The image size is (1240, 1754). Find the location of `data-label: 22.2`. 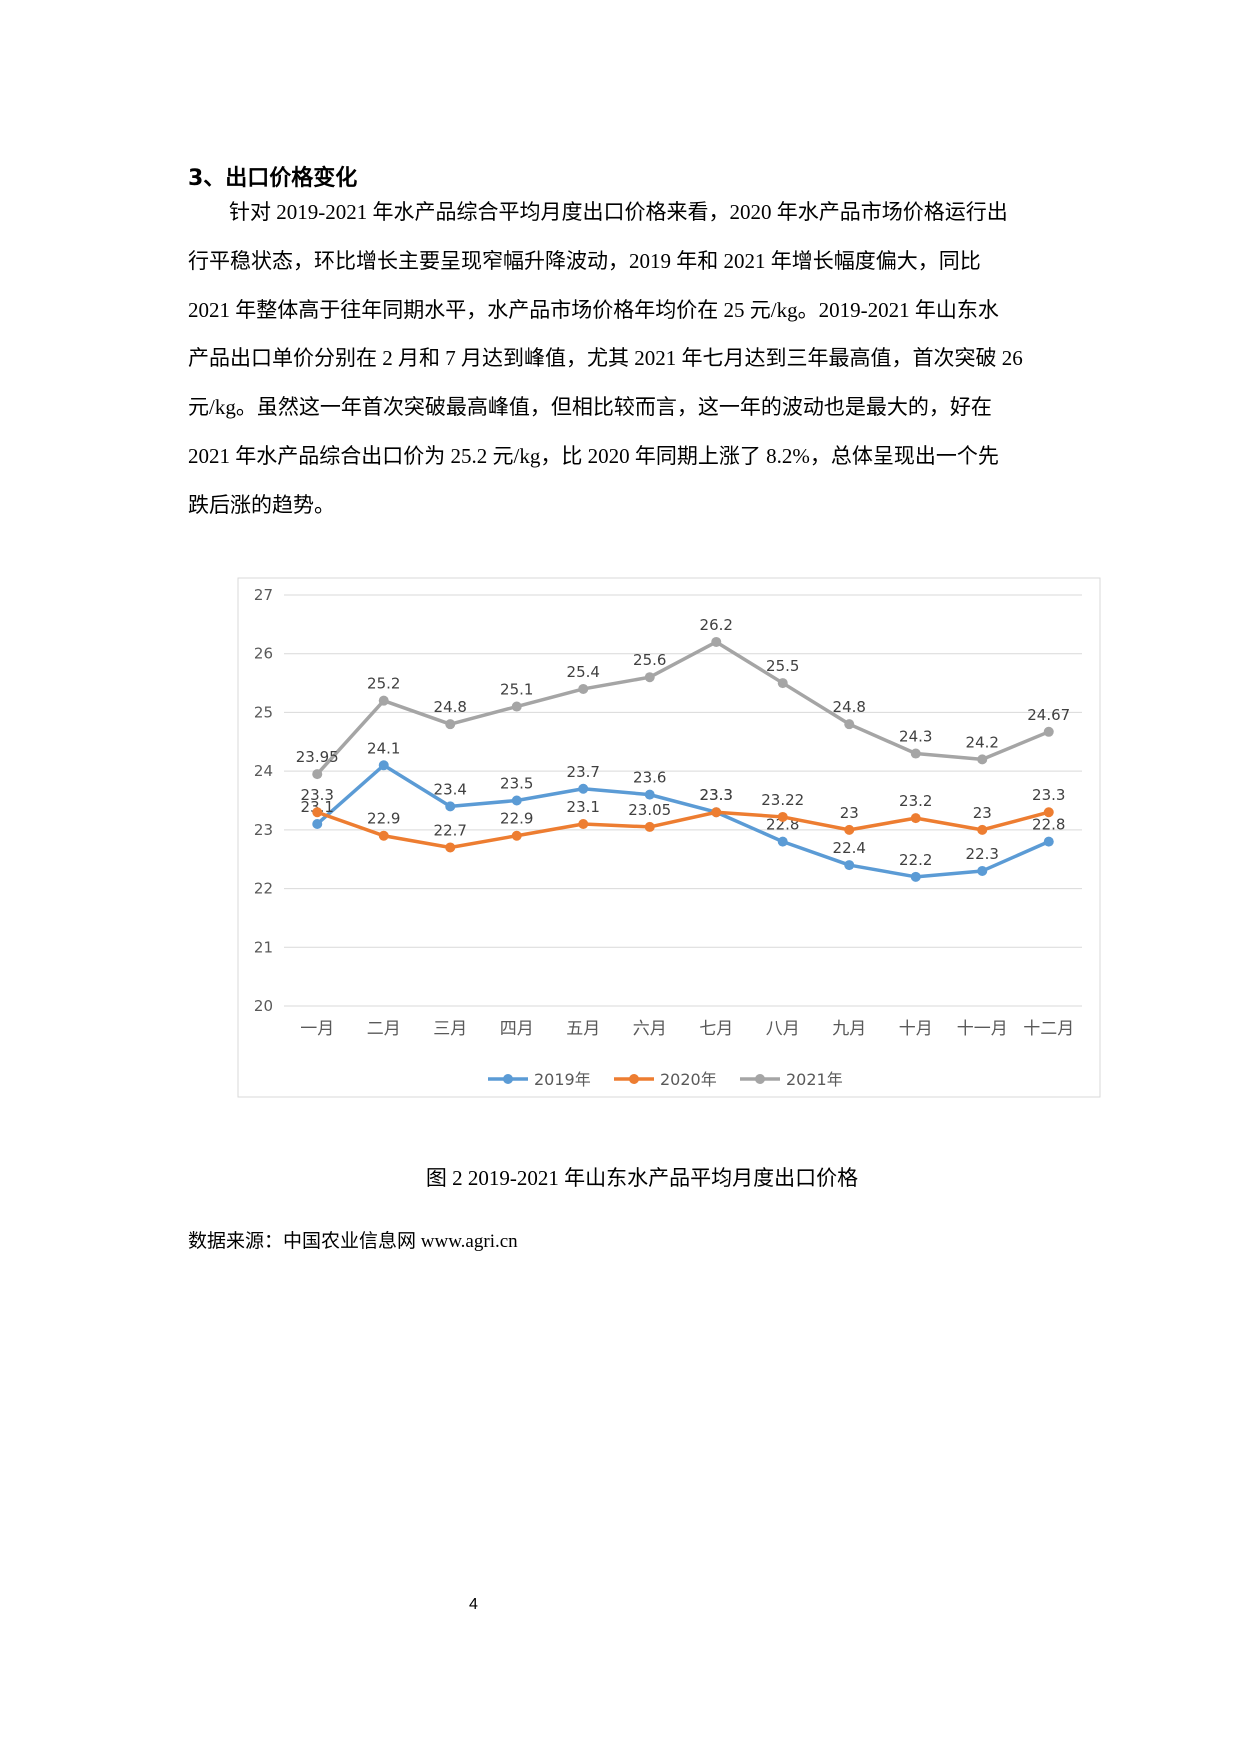

data-label: 22.2 is located at coordinates (915, 860).